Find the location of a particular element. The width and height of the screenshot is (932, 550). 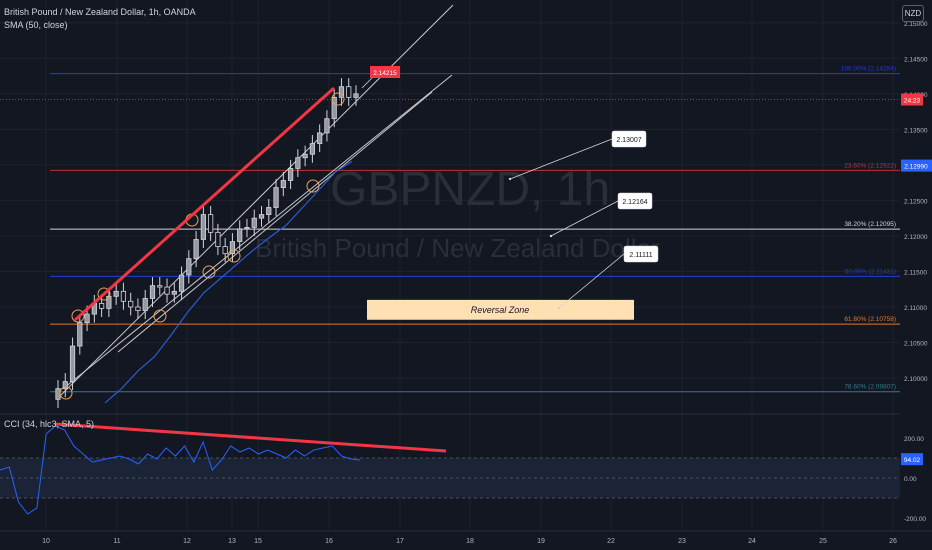

high-marker-box is located at coordinates (385, 72).